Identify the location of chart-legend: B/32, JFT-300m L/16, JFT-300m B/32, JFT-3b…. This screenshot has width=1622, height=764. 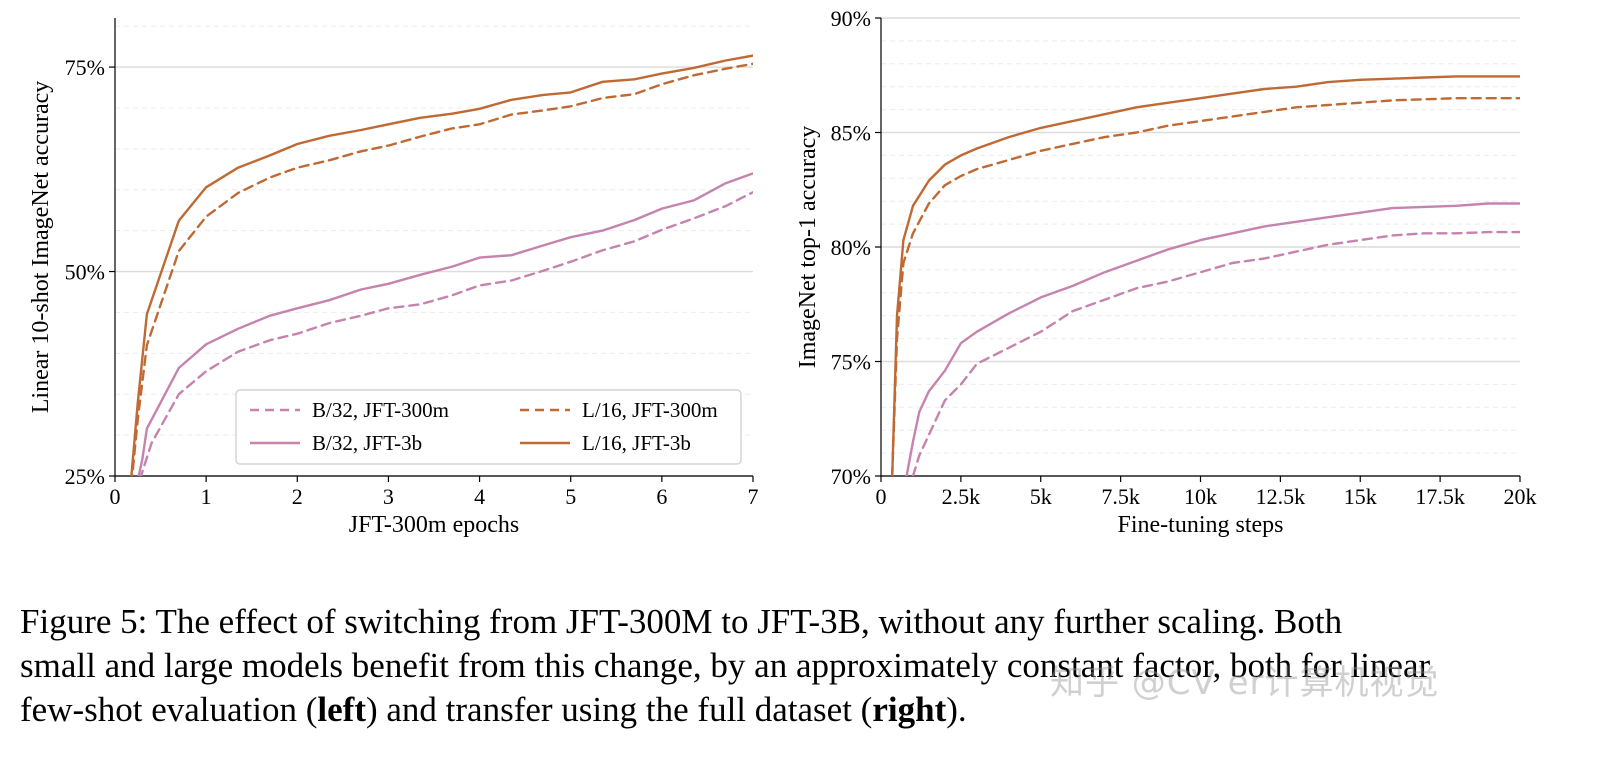
(488, 427).